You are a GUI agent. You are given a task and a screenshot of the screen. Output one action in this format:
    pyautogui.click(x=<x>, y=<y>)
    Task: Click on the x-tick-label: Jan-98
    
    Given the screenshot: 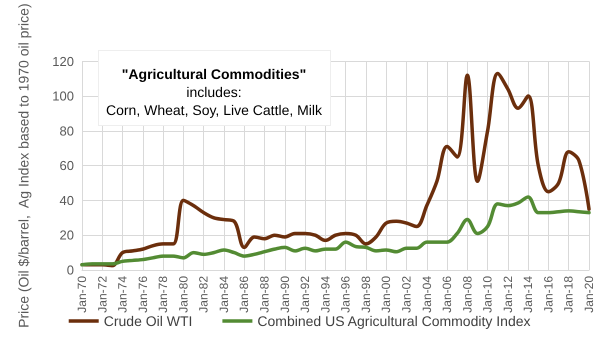 What is the action you would take?
    pyautogui.click(x=365, y=294)
    